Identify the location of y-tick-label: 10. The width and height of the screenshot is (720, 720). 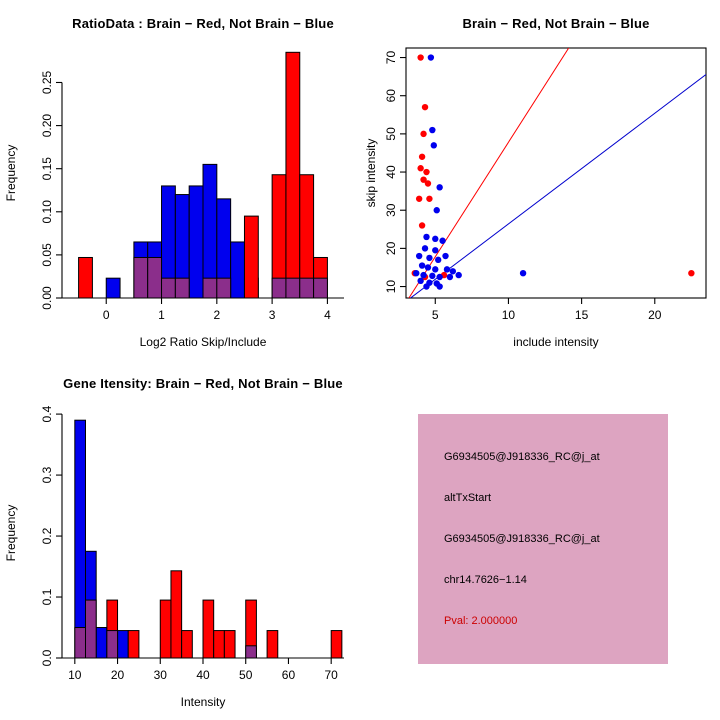
(391, 287).